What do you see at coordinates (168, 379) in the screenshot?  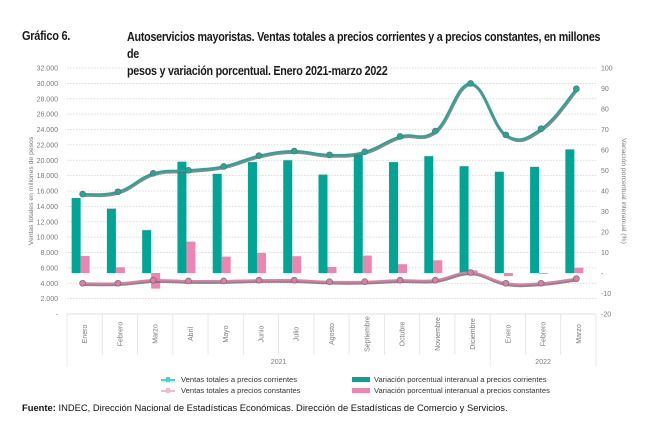 I see `legend-swatch-corrientes-line` at bounding box center [168, 379].